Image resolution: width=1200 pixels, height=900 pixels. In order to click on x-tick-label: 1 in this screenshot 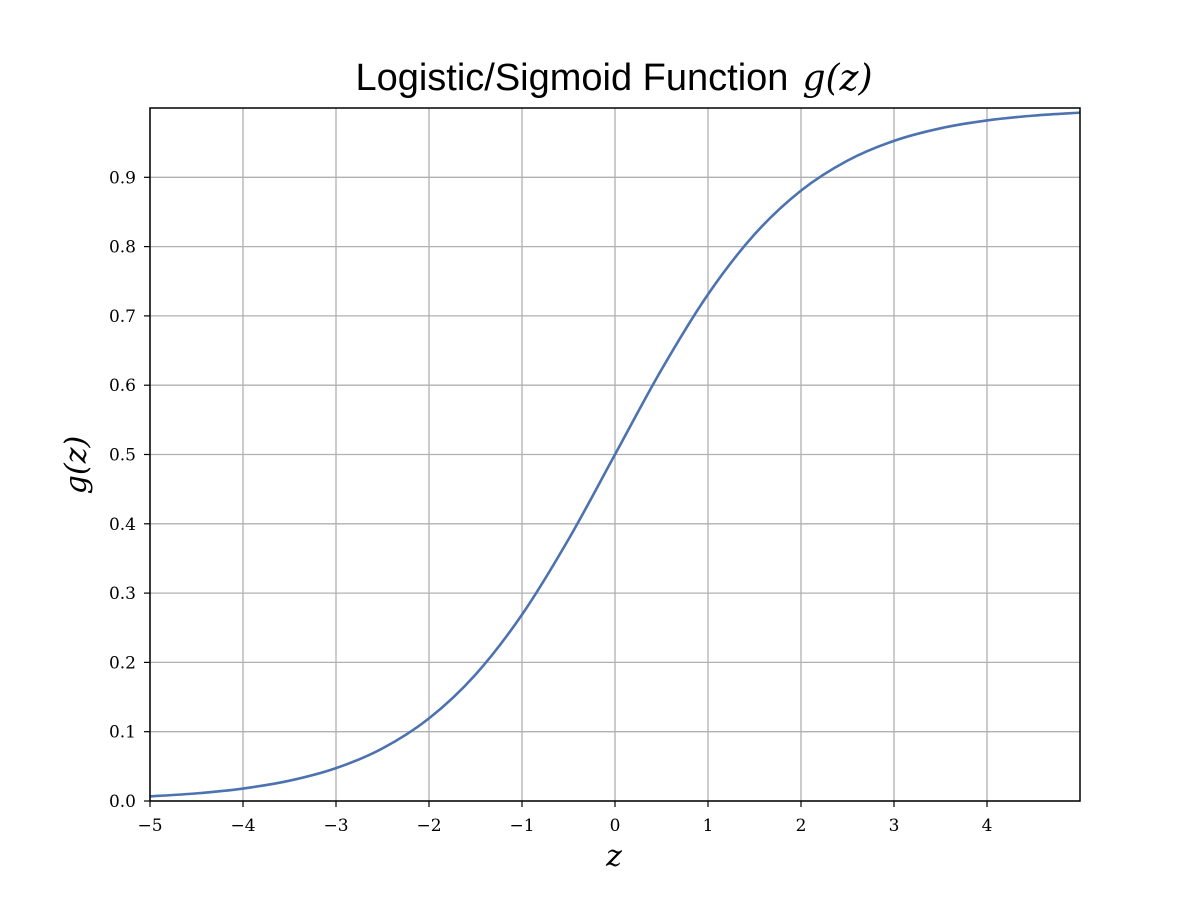, I will do `click(708, 826)`.